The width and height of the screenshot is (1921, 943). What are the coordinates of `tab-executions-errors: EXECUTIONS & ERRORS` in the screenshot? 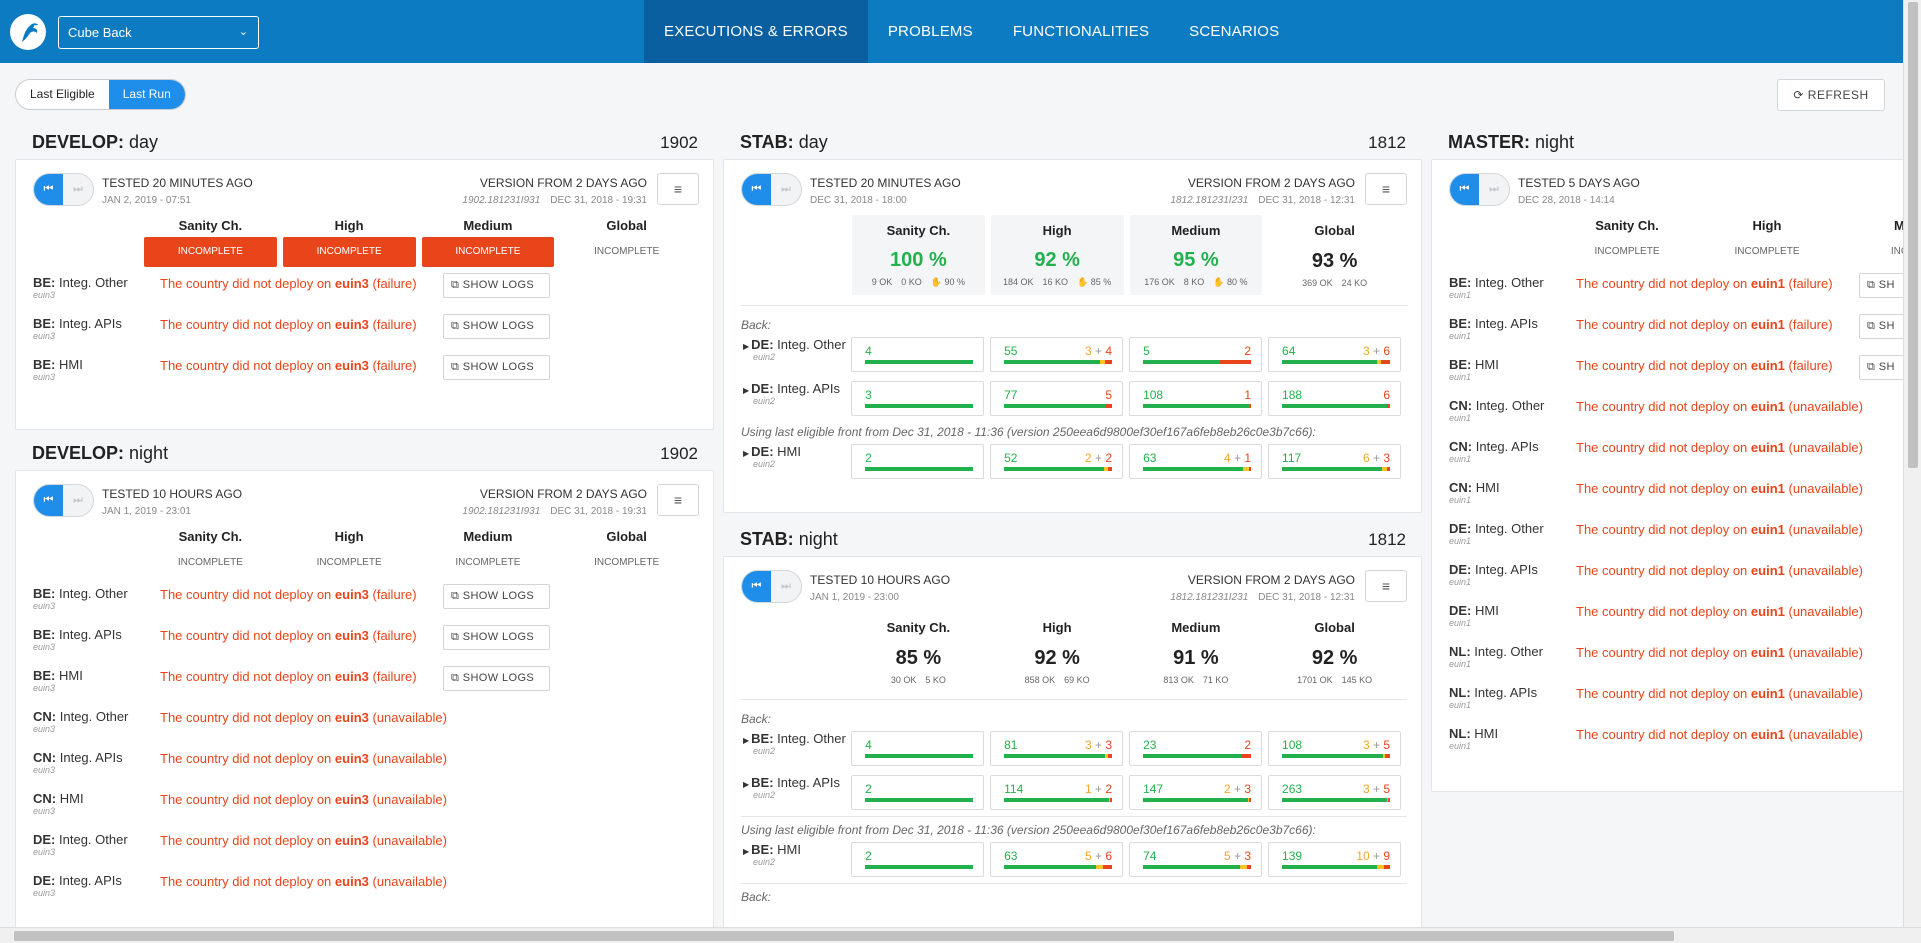 It's located at (756, 31).